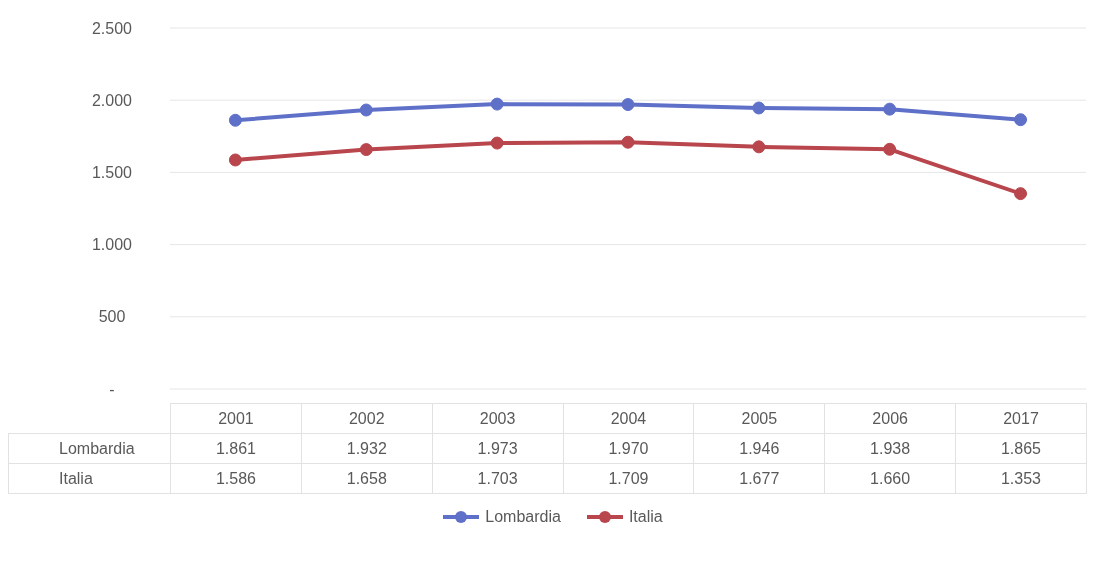 The height and width of the screenshot is (580, 1104). I want to click on data-label: 1.938, so click(890, 448).